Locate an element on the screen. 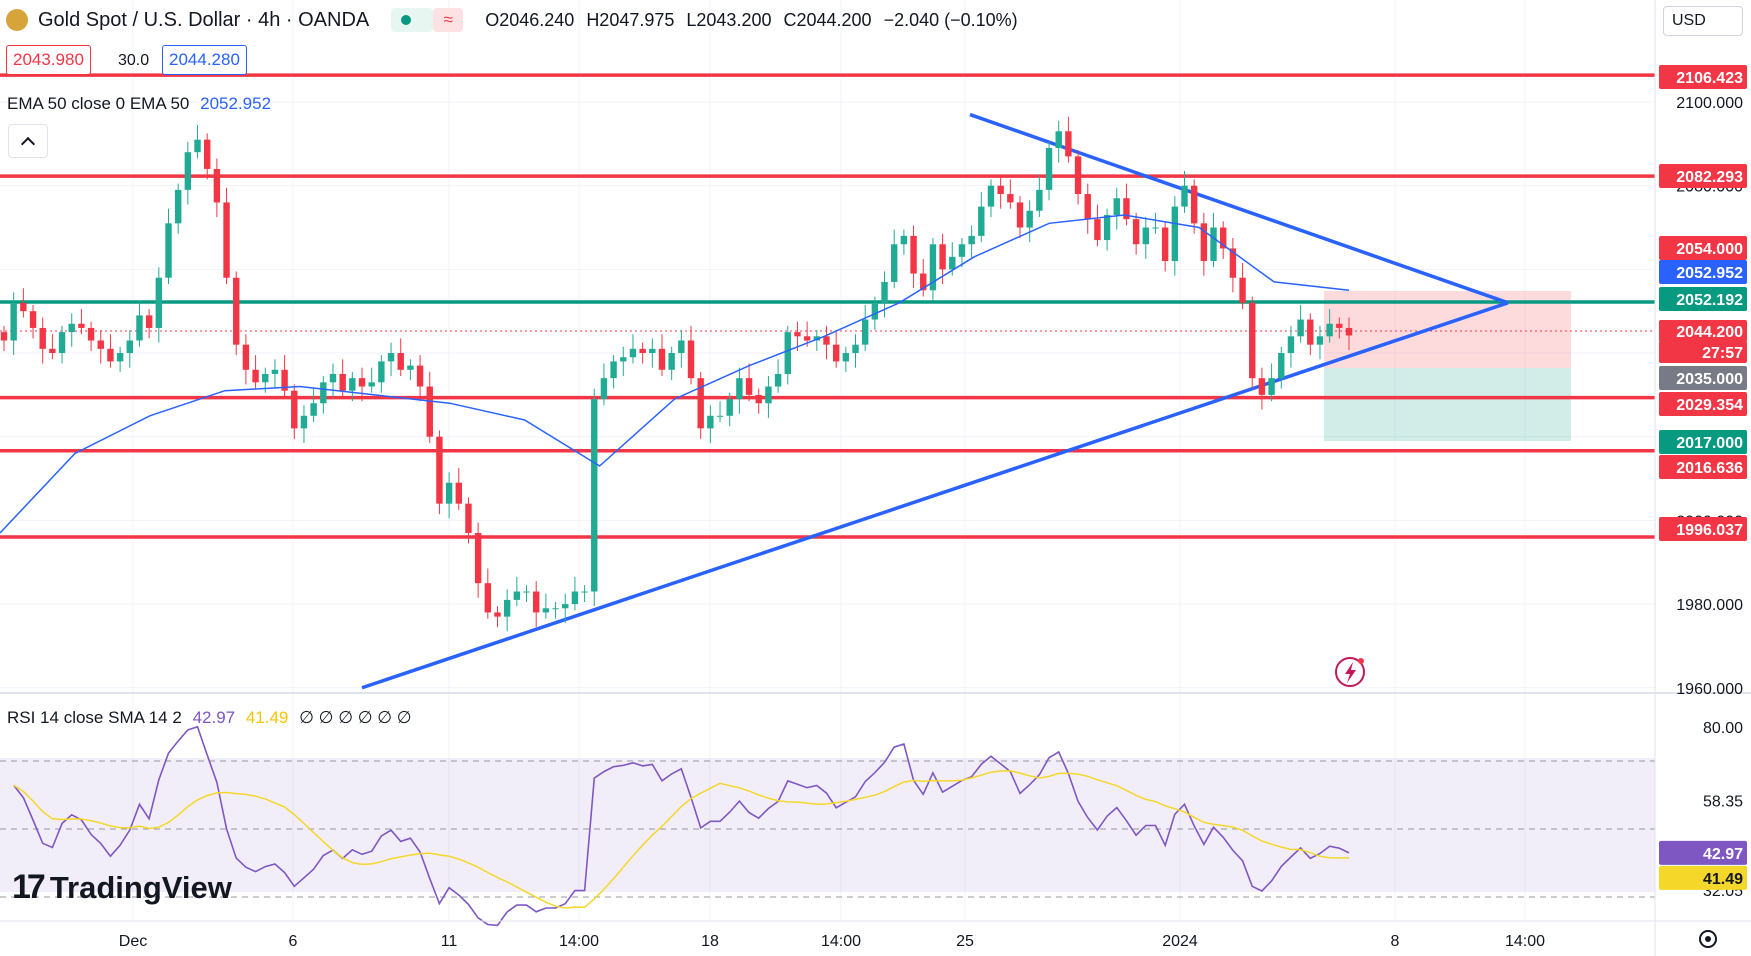  symbol-title: Gold Spot / U.S. Dollar · 4h · OANDA is located at coordinates (204, 19).